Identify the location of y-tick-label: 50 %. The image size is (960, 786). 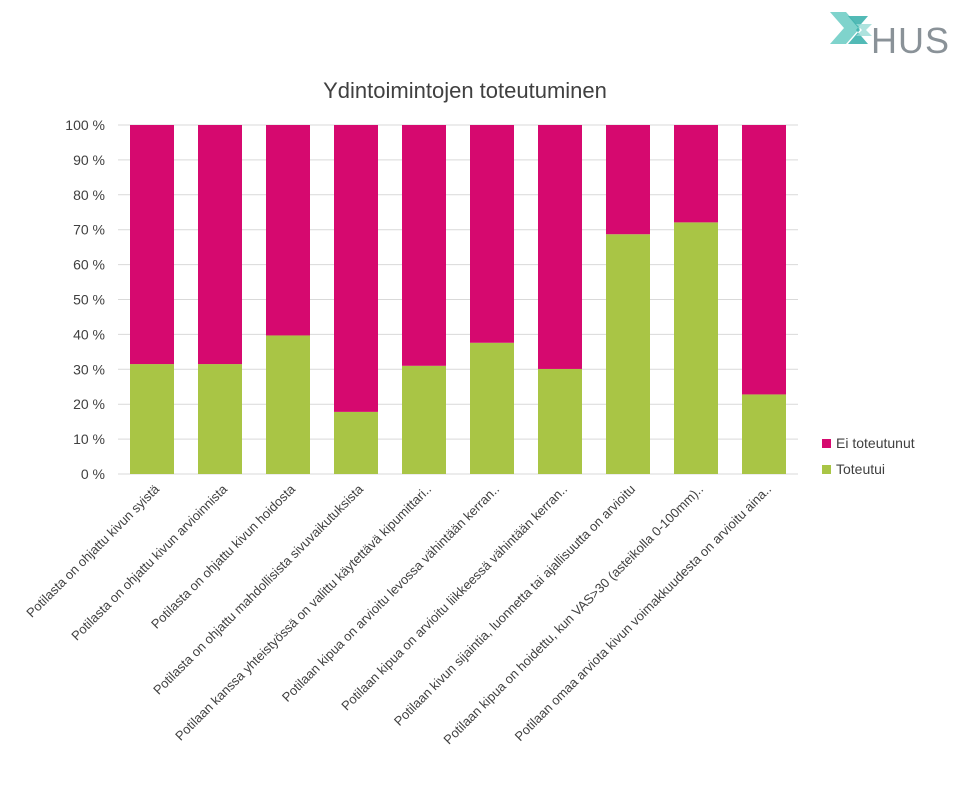
(89, 300).